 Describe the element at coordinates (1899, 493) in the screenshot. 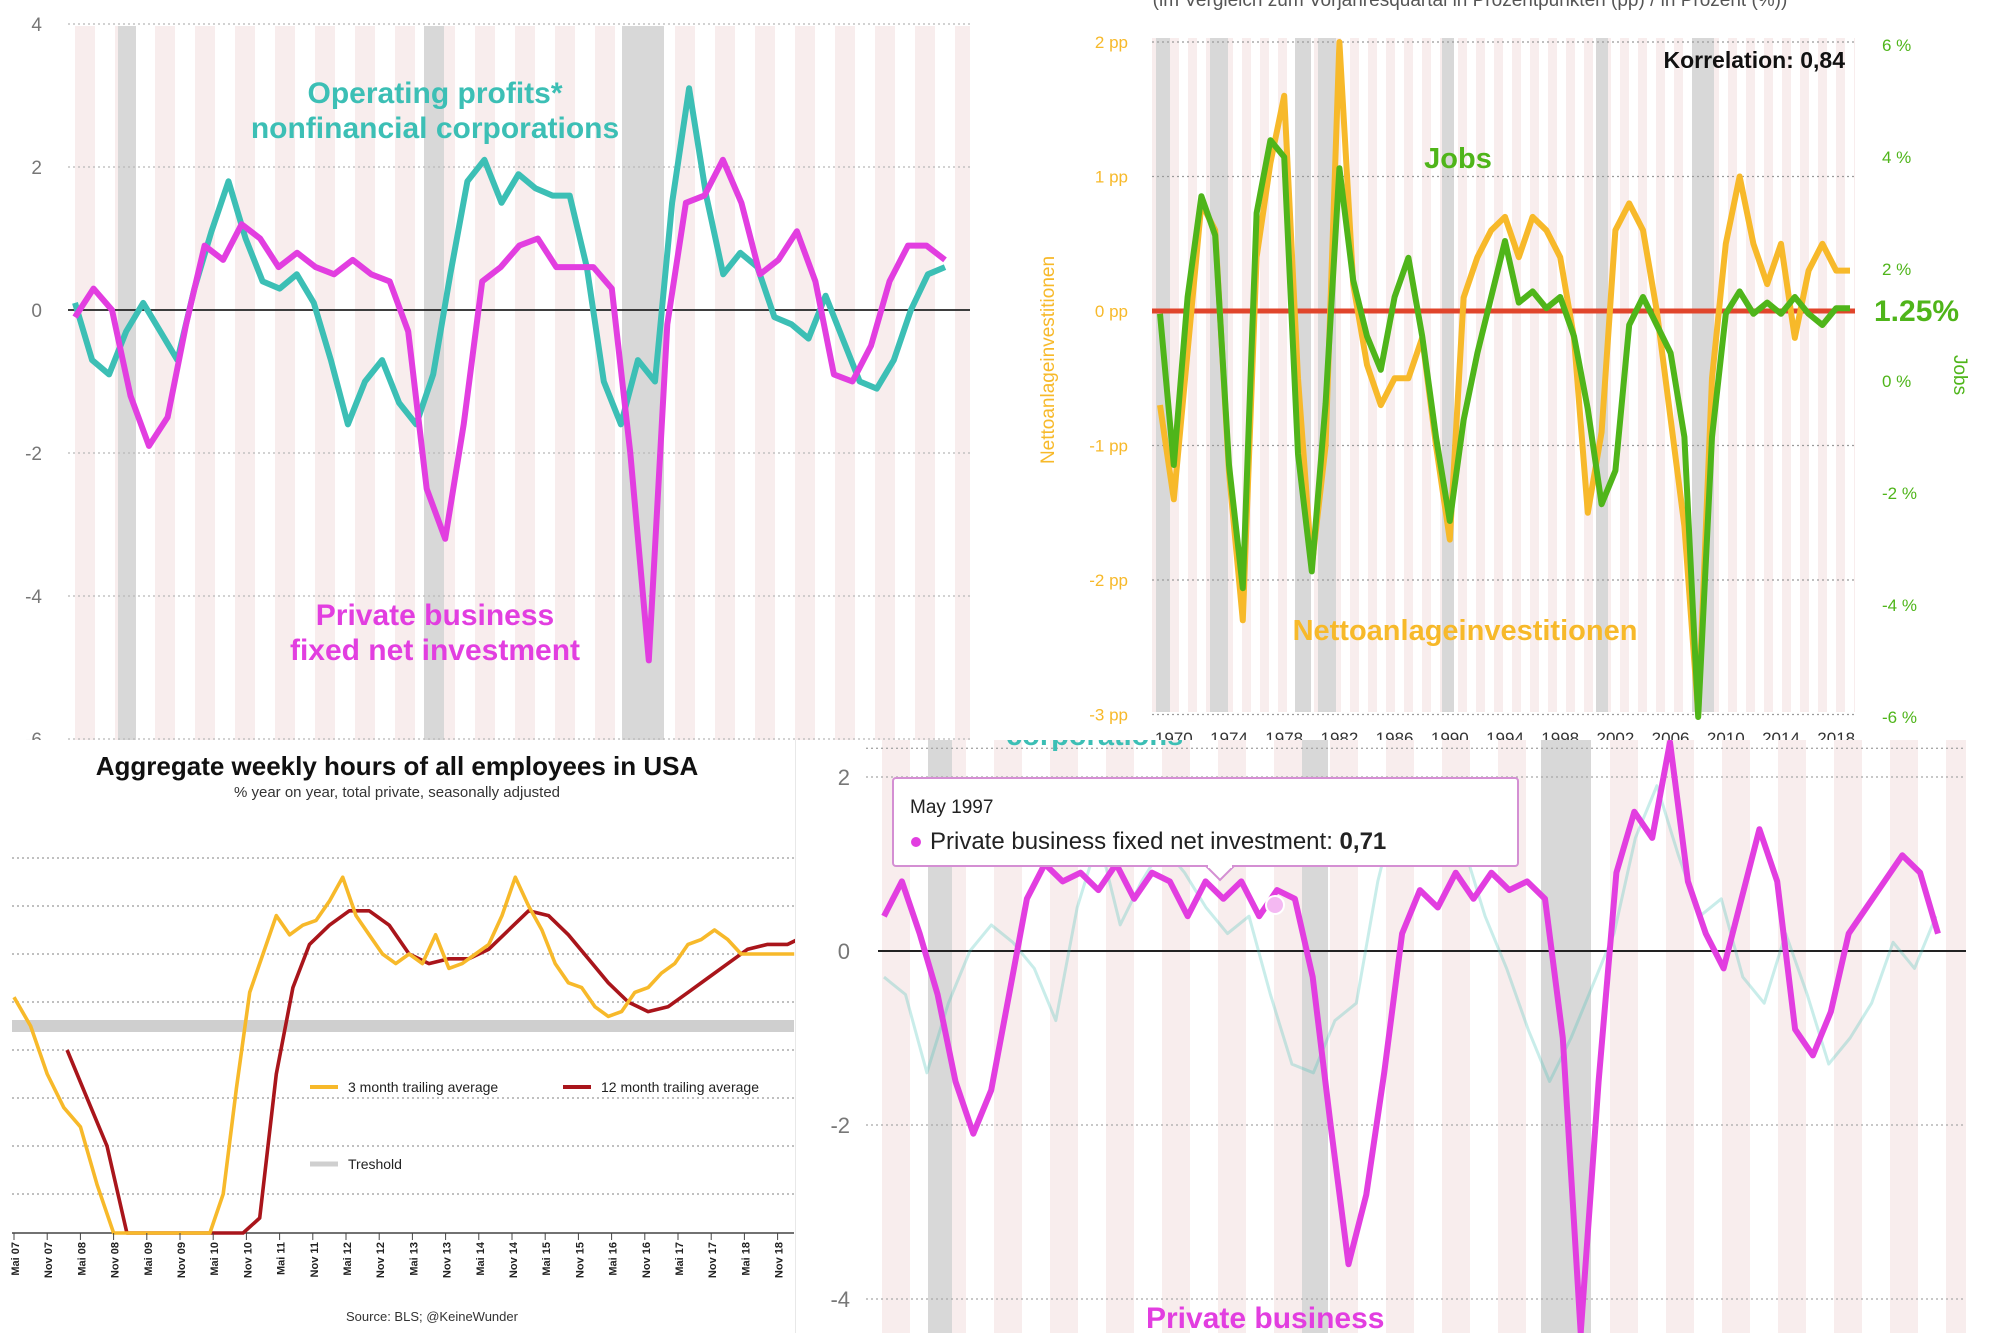

I see `y-right-tick-label: -2 %` at that location.